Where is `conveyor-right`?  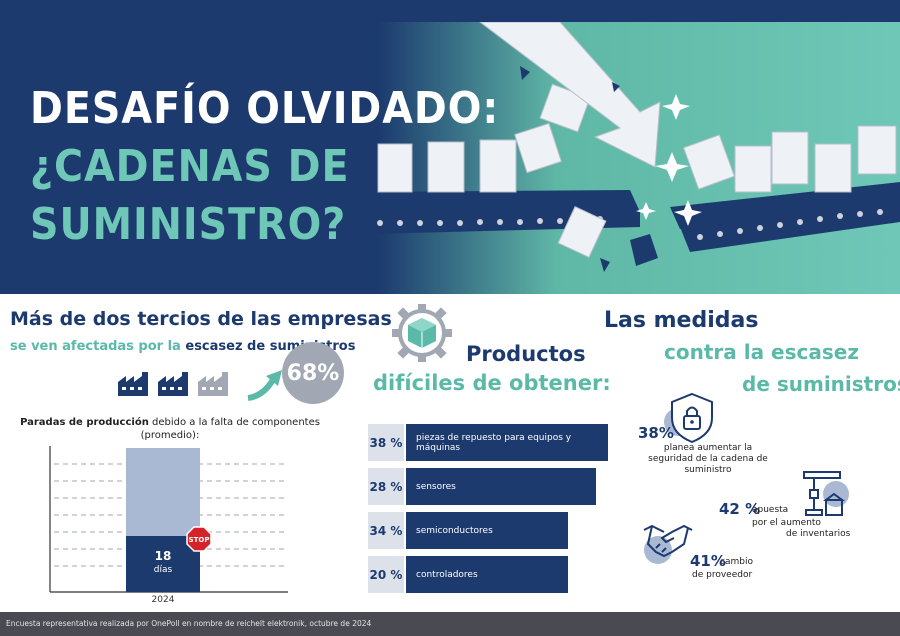
conveyor-right is located at coordinates (785, 217).